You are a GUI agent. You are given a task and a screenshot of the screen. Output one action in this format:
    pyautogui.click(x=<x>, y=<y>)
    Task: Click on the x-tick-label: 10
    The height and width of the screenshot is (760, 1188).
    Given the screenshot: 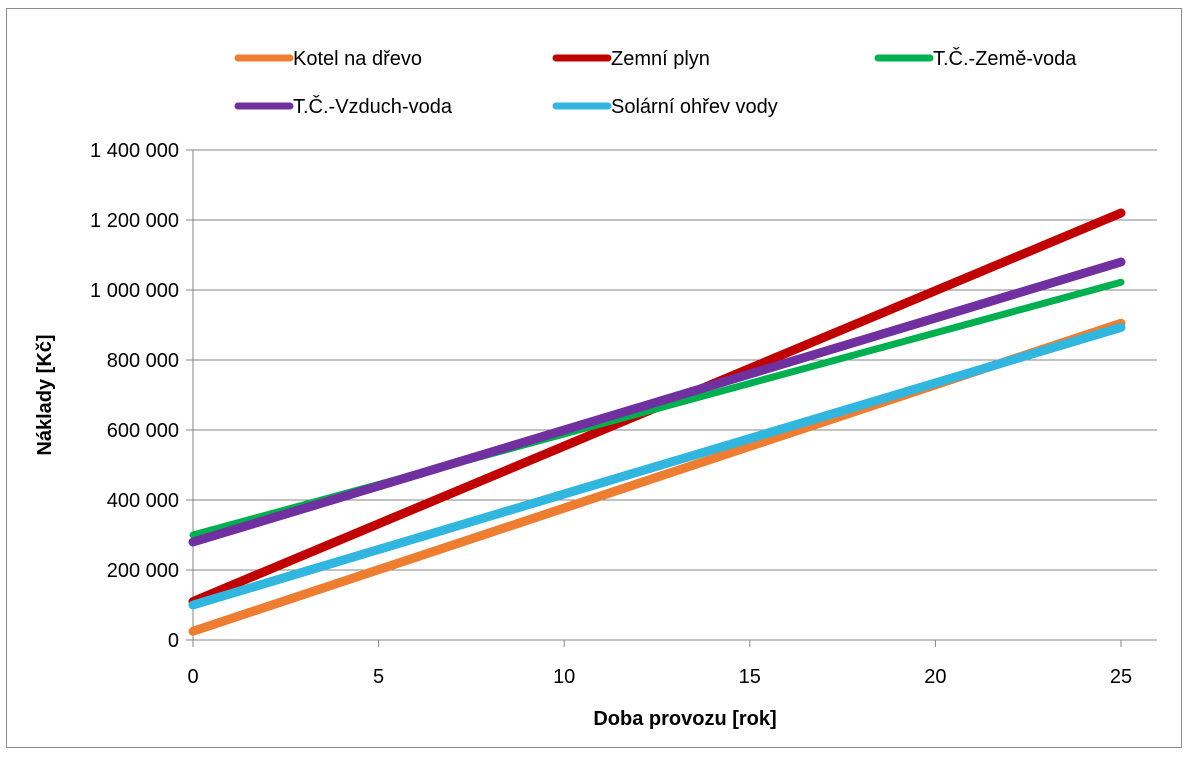 What is the action you would take?
    pyautogui.click(x=564, y=677)
    